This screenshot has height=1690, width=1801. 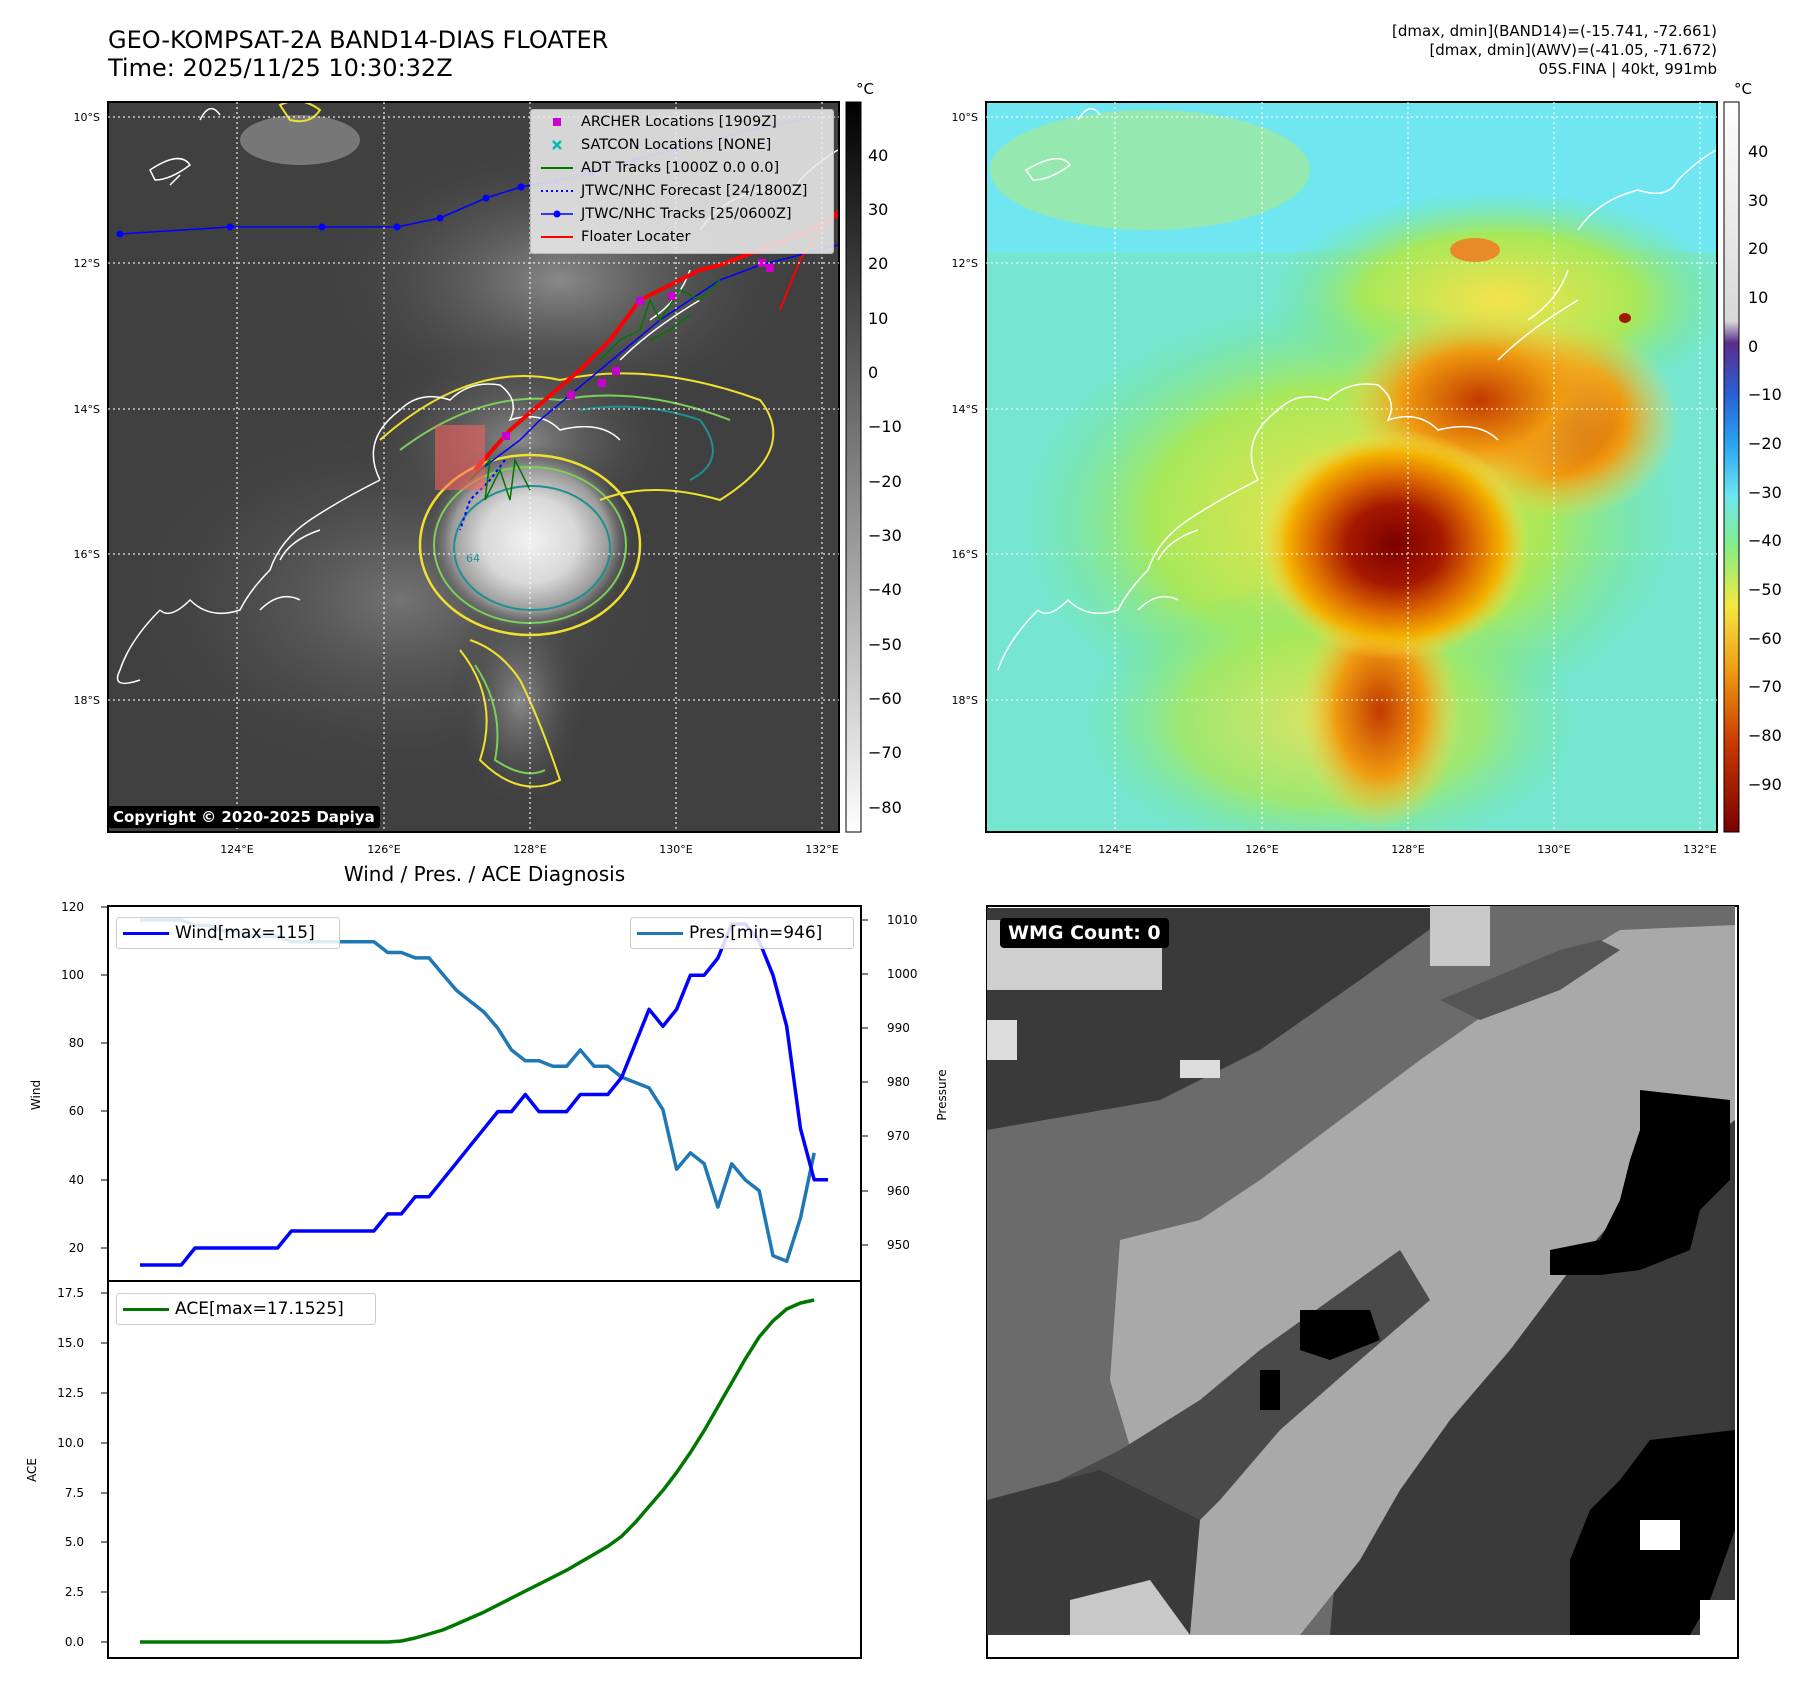 I want to click on ace-tick: 0.0, so click(x=74, y=1642).